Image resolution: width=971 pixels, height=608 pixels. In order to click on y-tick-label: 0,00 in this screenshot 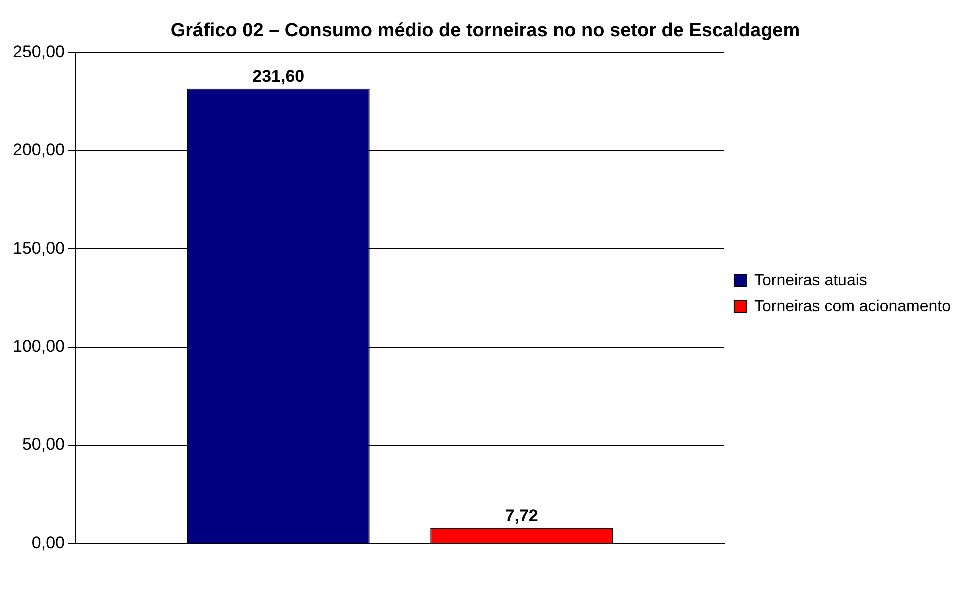, I will do `click(48, 542)`.